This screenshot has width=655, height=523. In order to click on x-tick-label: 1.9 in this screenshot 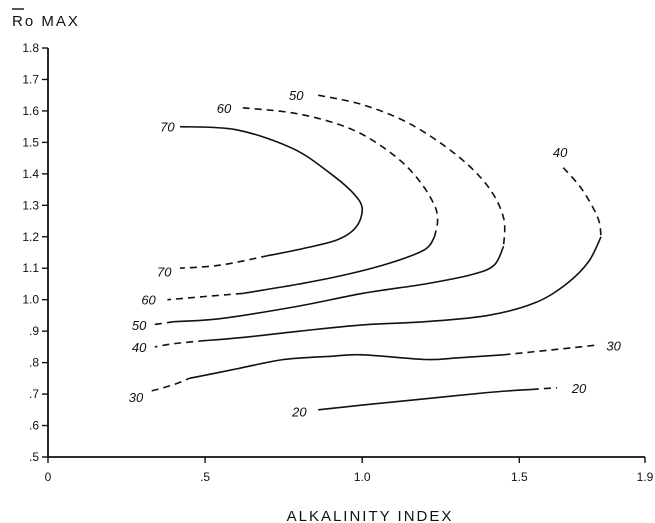, I will do `click(645, 477)`.